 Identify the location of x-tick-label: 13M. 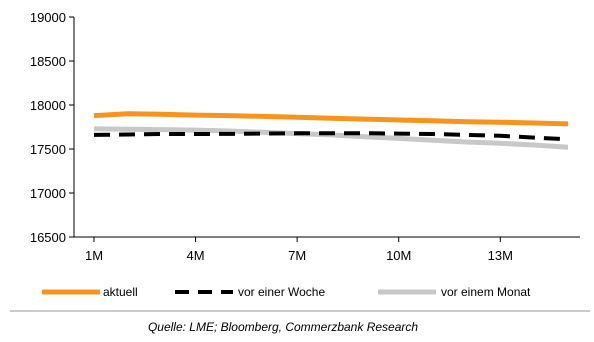
(500, 255).